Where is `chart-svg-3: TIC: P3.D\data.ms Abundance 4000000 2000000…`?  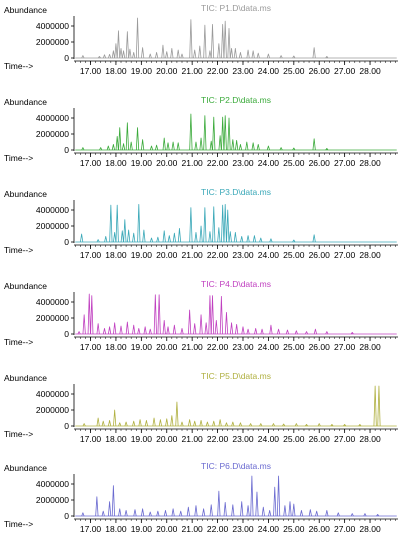
chart-svg-3: TIC: P3.D\data.ms Abundance 4000000 2000000… is located at coordinates (201, 223).